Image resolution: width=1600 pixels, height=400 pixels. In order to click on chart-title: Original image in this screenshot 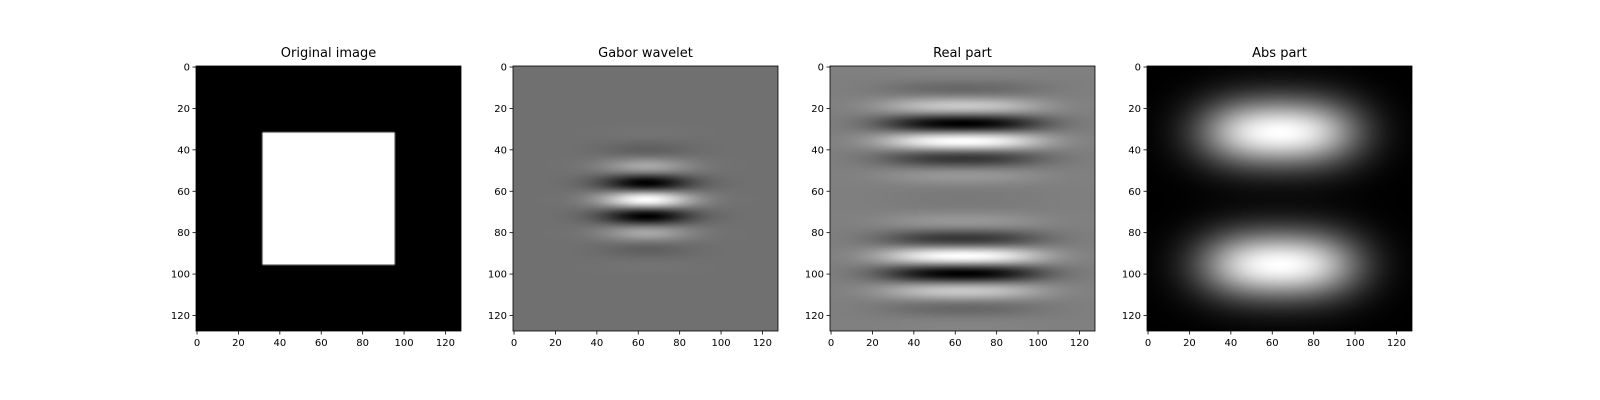, I will do `click(328, 53)`.